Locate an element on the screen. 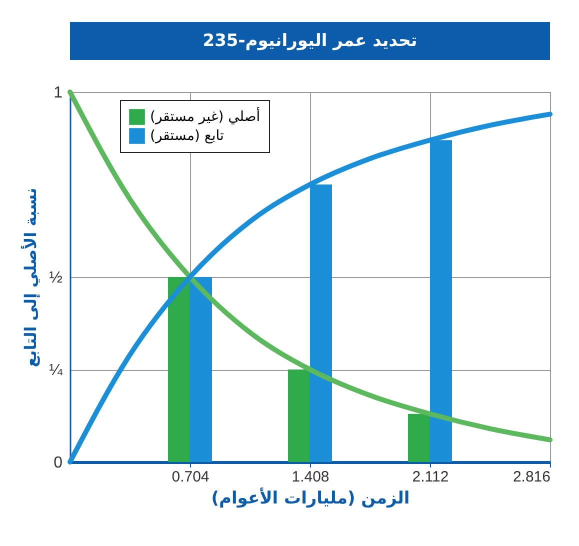 The width and height of the screenshot is (579, 546). y-tick-label: 1 is located at coordinates (58, 93).